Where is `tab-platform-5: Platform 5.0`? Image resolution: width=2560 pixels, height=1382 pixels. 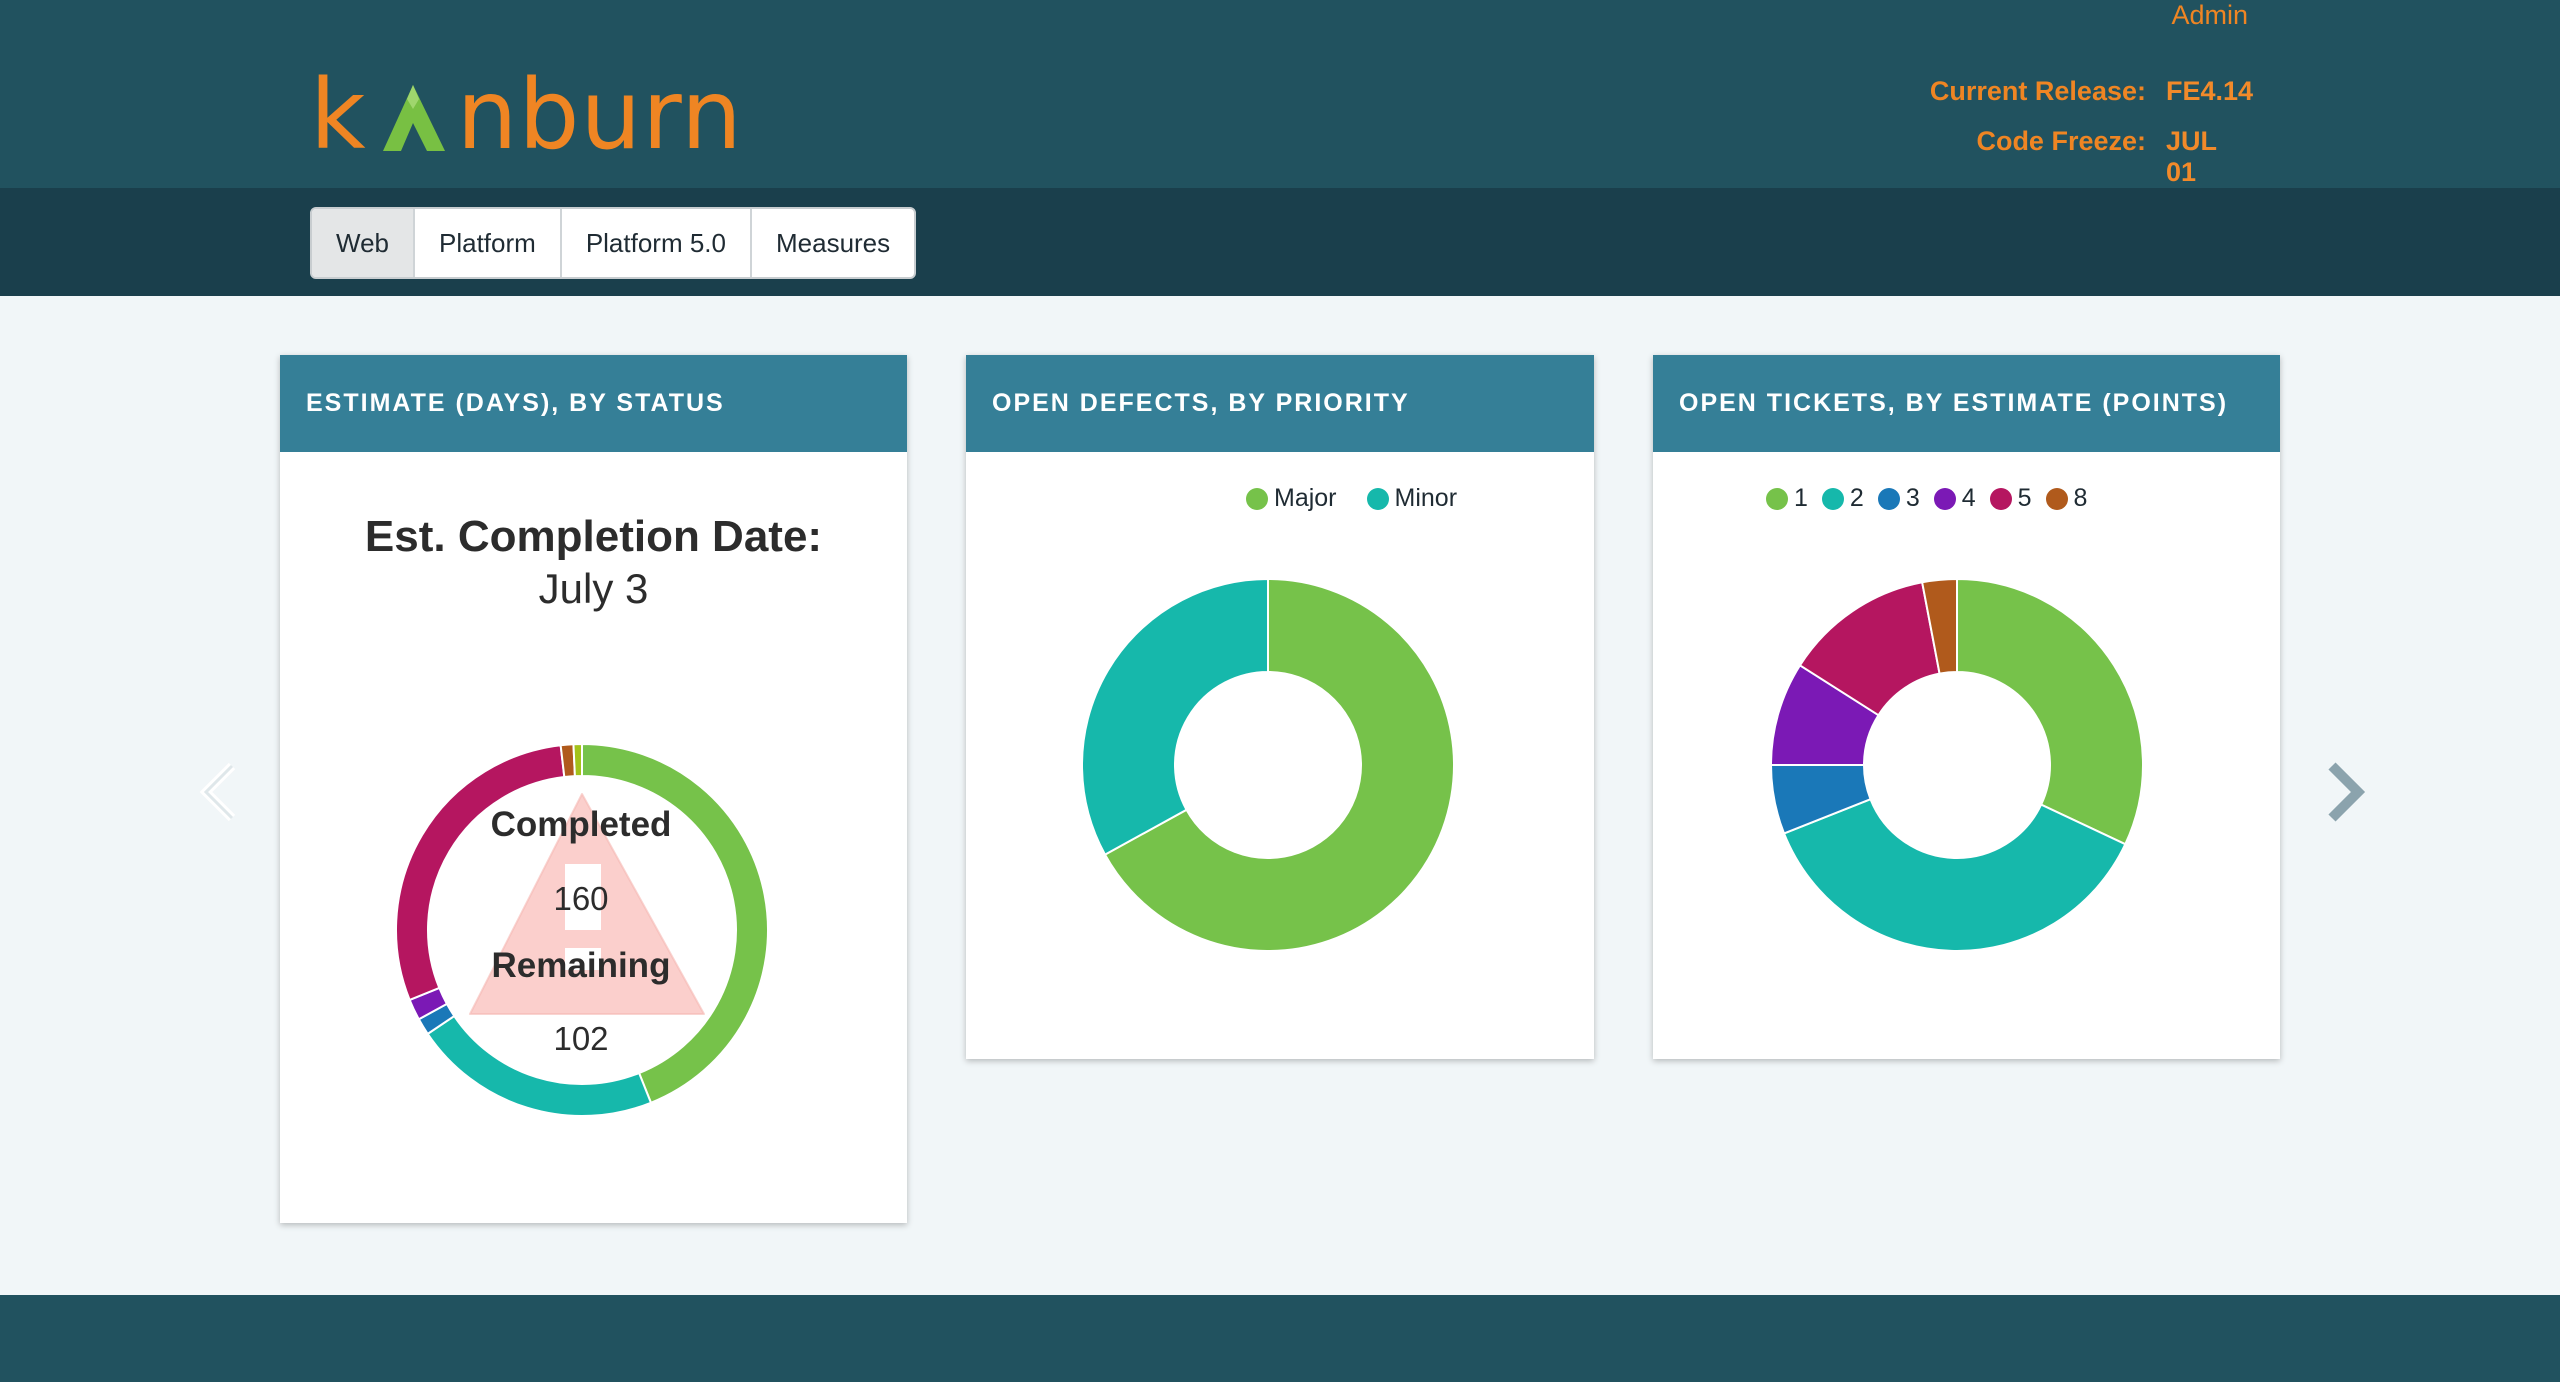 tab-platform-5: Platform 5.0 is located at coordinates (657, 243).